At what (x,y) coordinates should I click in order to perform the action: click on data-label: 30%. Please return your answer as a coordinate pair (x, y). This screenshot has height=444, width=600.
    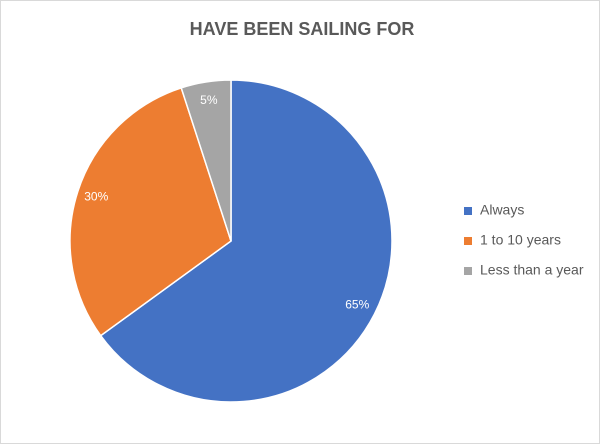
    Looking at the image, I should click on (96, 196).